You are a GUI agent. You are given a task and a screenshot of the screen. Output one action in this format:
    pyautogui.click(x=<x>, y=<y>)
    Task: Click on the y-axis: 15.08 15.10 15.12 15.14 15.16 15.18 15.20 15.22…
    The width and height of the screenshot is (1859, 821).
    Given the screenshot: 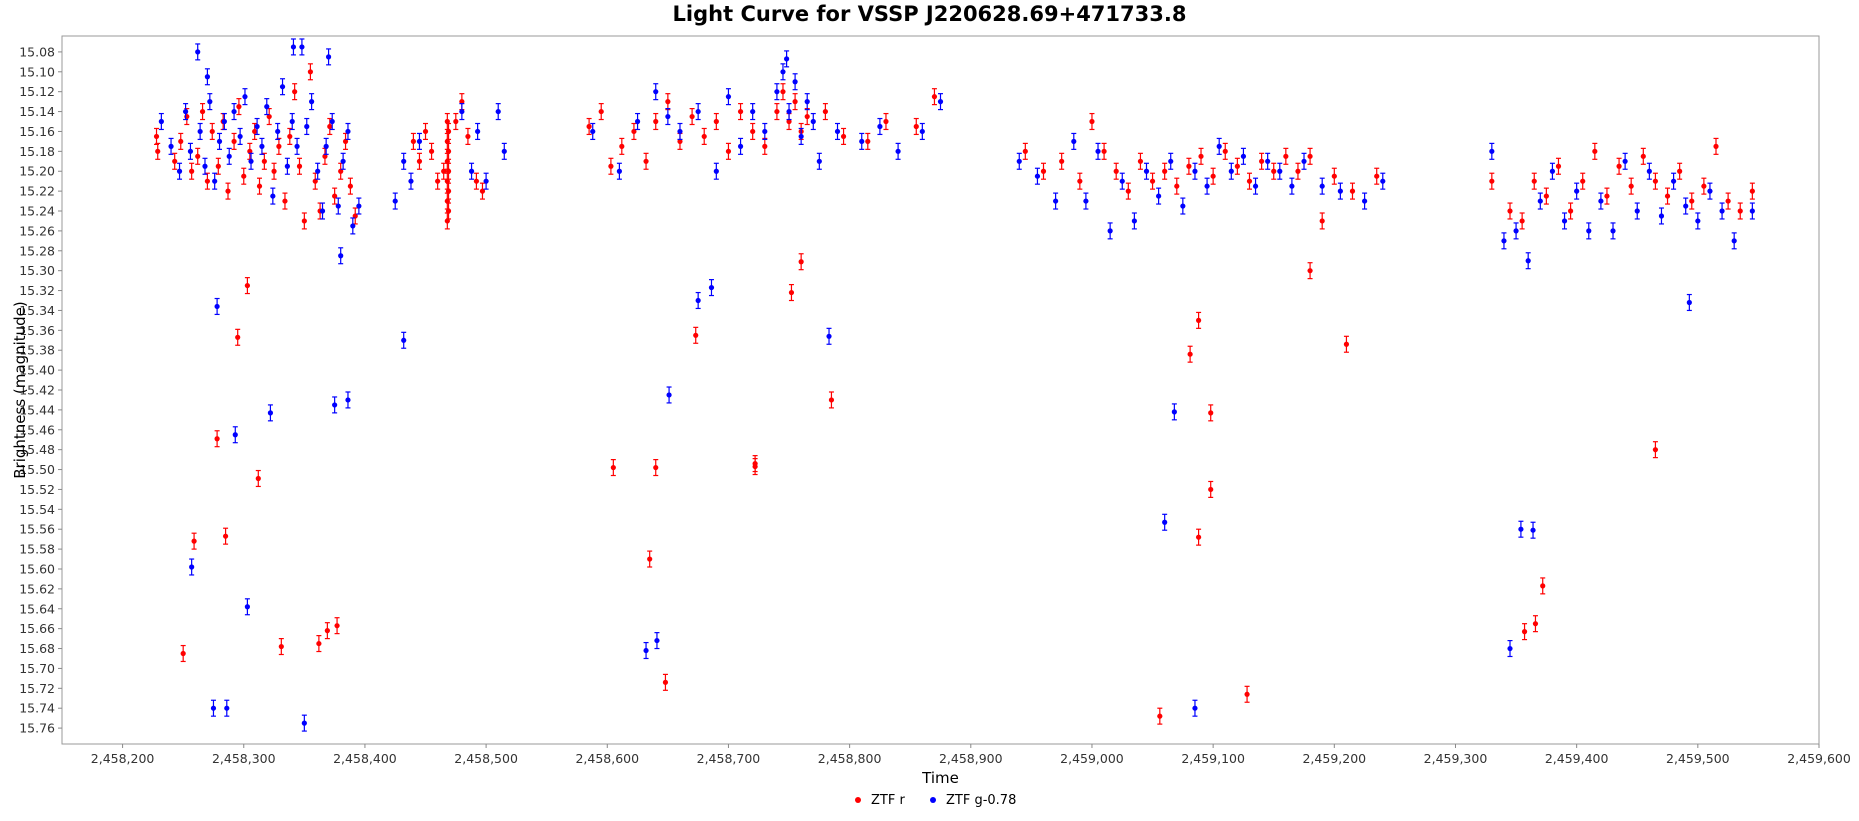 What is the action you would take?
    pyautogui.click(x=40, y=390)
    